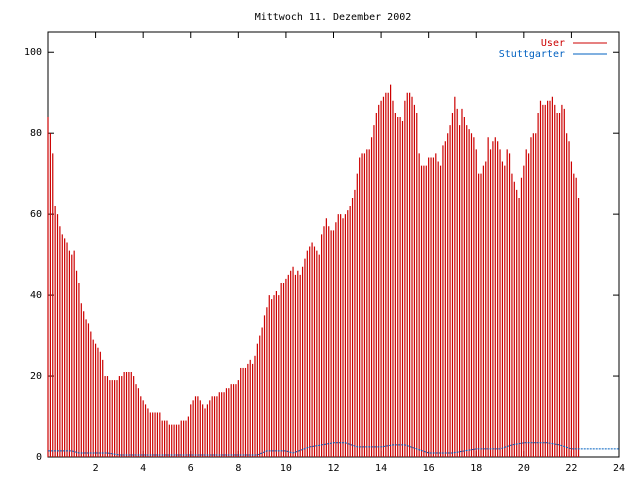  I want to click on y-tick-label: 0, so click(39, 457).